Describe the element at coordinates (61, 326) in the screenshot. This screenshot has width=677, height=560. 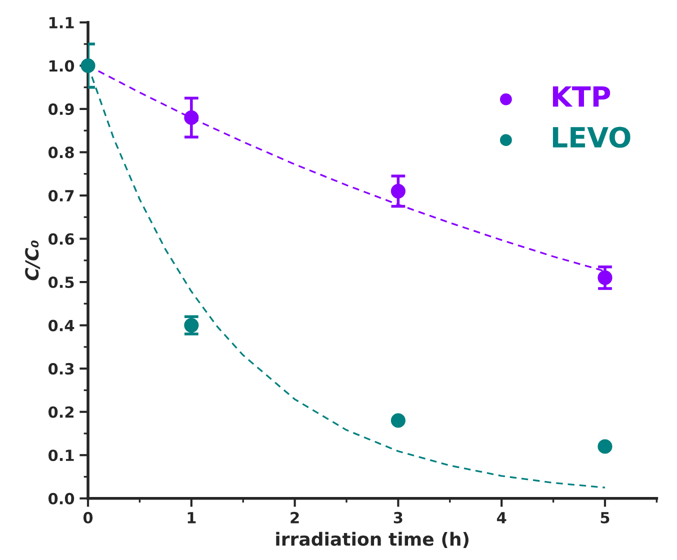
I see `y-tick-label: 0.4` at that location.